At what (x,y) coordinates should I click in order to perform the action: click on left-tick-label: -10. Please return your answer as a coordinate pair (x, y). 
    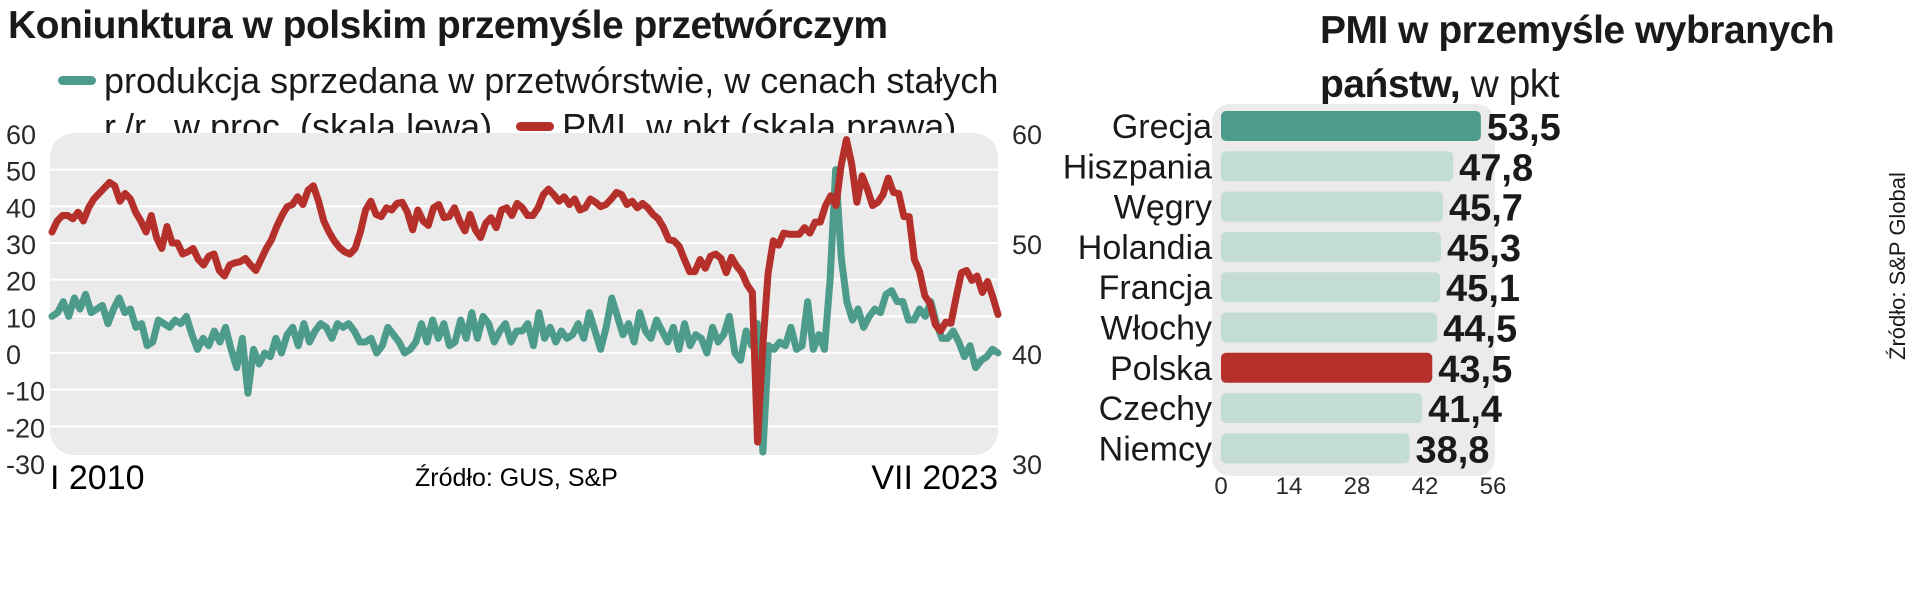
    Looking at the image, I should click on (25, 392).